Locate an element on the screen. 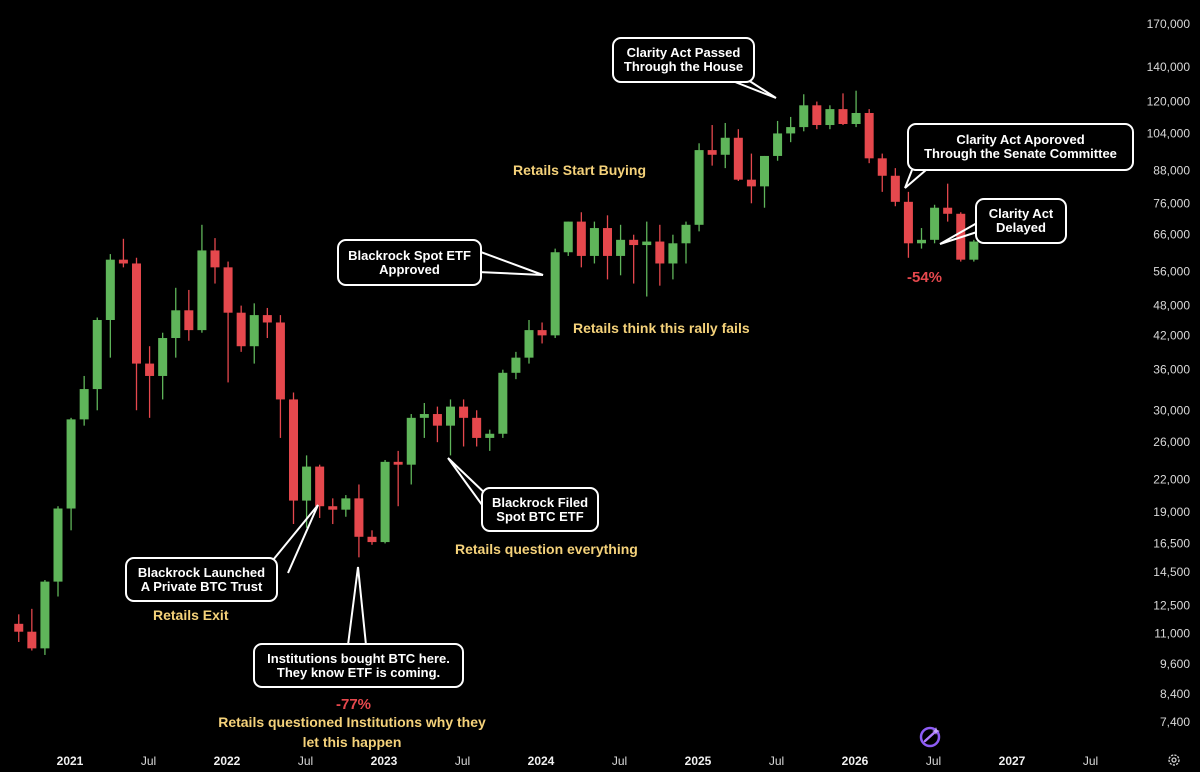 Image resolution: width=1200 pixels, height=772 pixels. note-start-buying: Retails Start Buying is located at coordinates (580, 170).